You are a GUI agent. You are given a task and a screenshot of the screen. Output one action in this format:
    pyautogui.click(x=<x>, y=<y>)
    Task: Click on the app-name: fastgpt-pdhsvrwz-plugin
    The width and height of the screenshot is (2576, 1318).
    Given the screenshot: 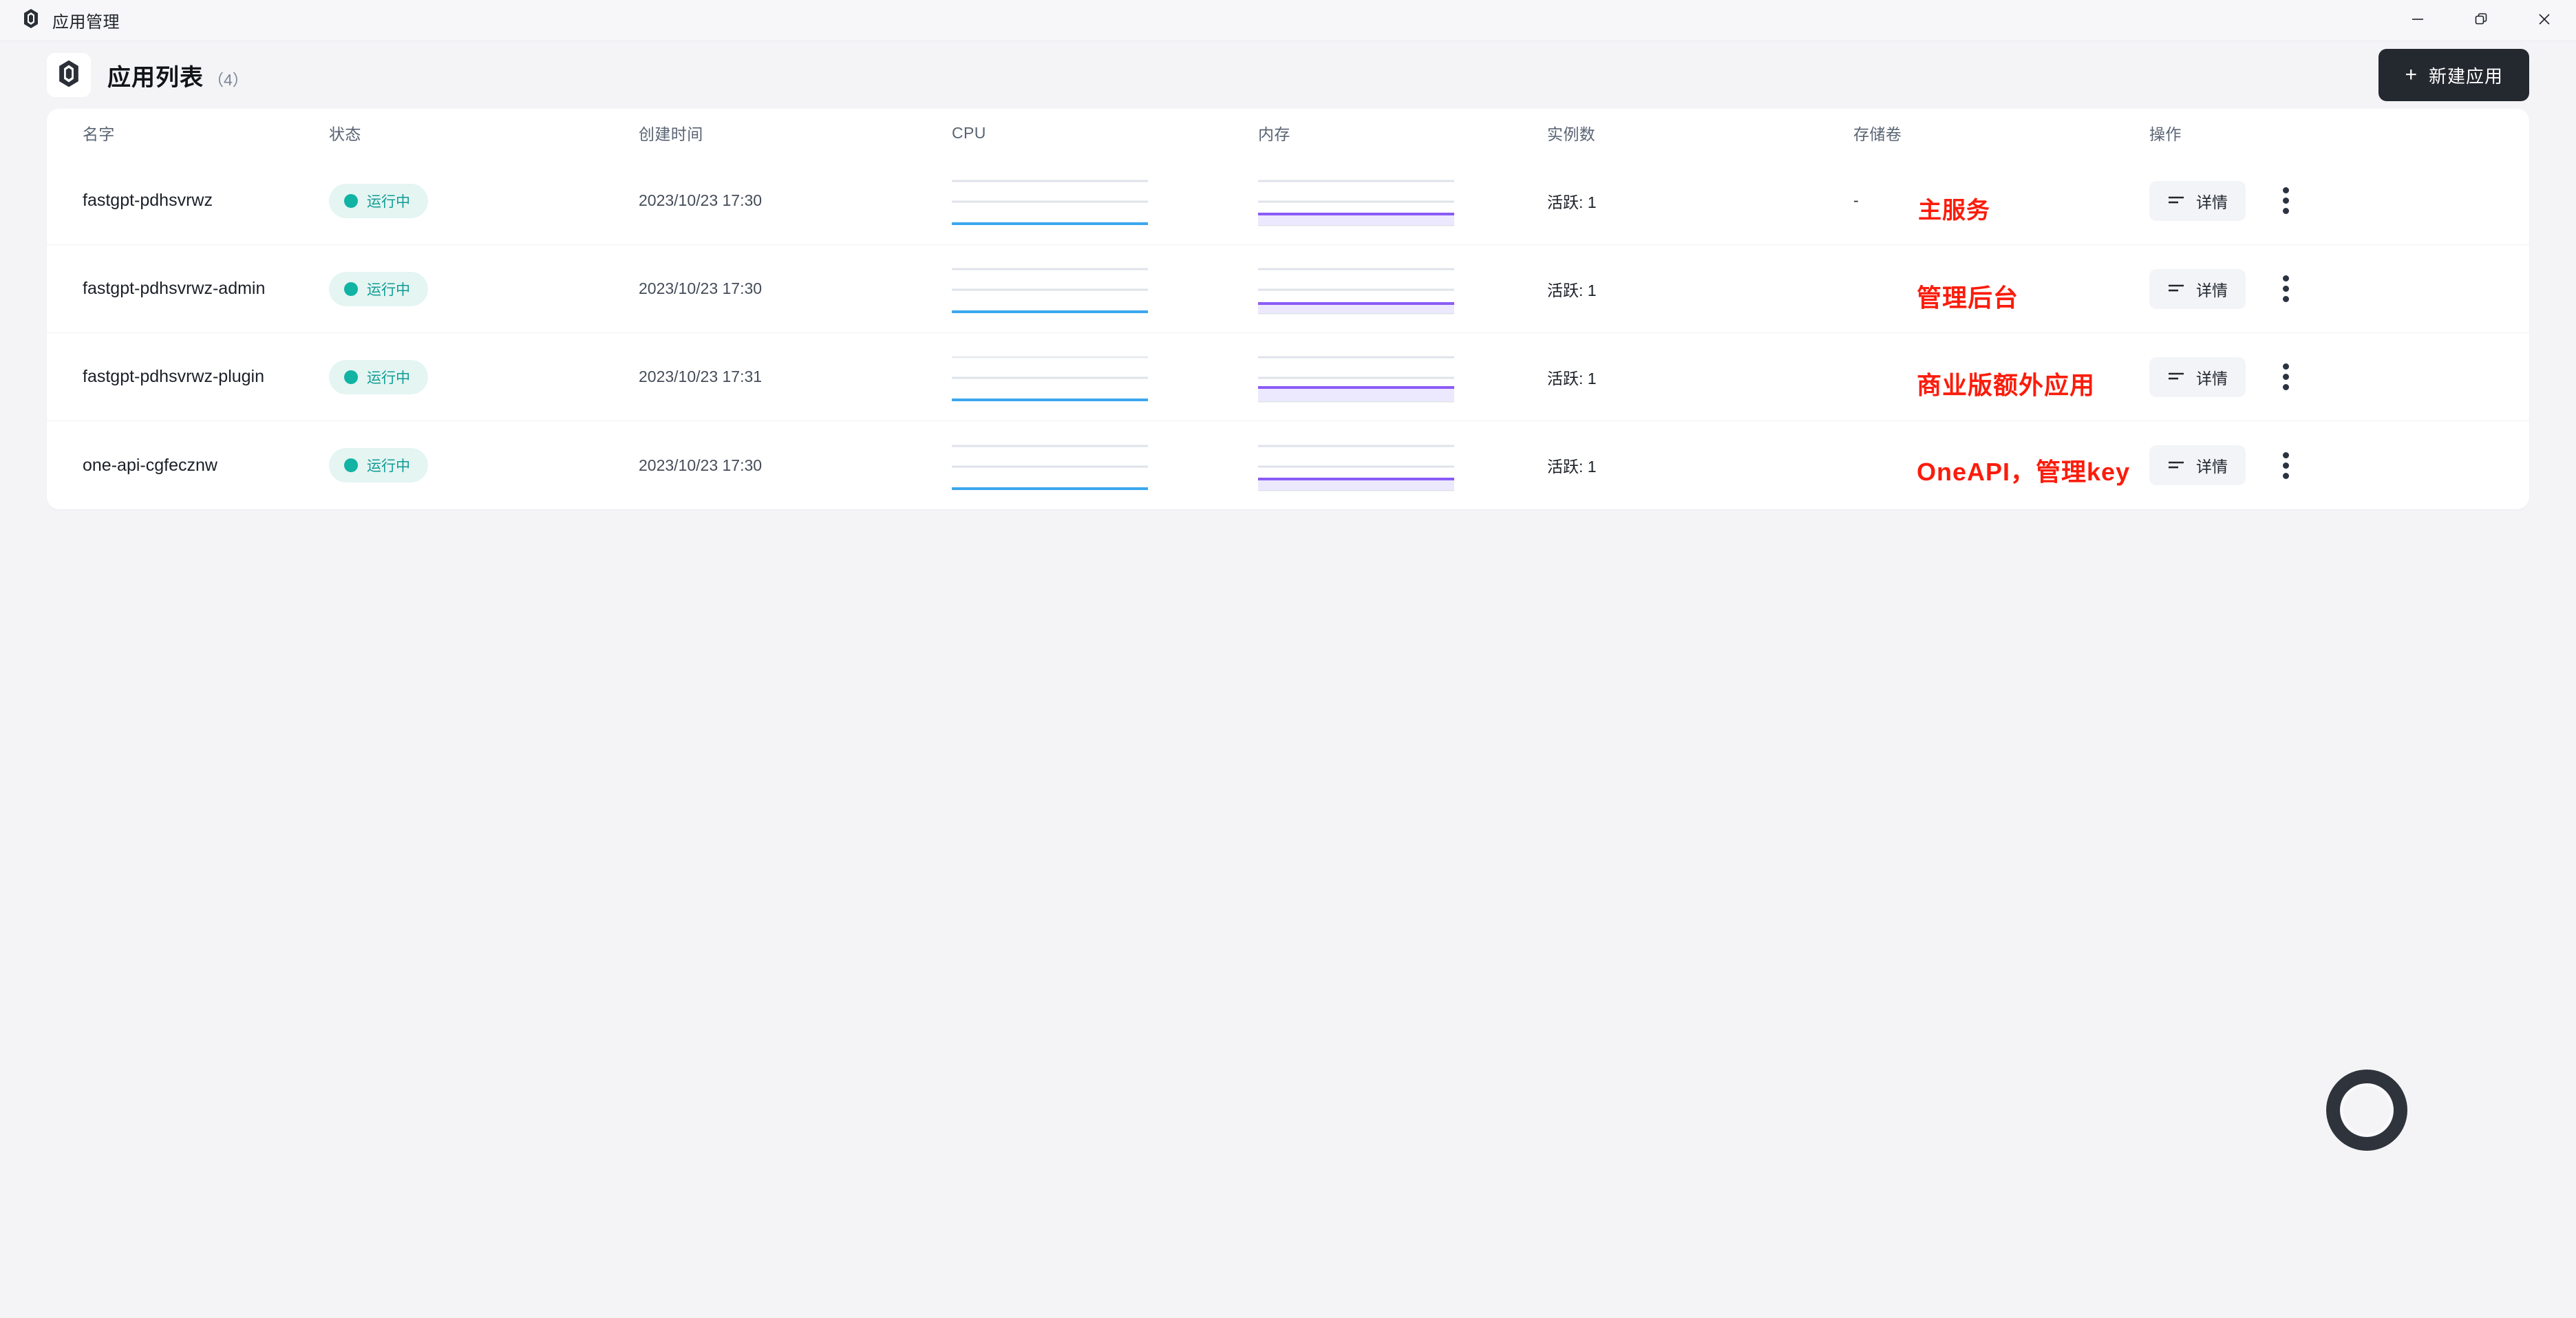 What is the action you would take?
    pyautogui.click(x=174, y=376)
    